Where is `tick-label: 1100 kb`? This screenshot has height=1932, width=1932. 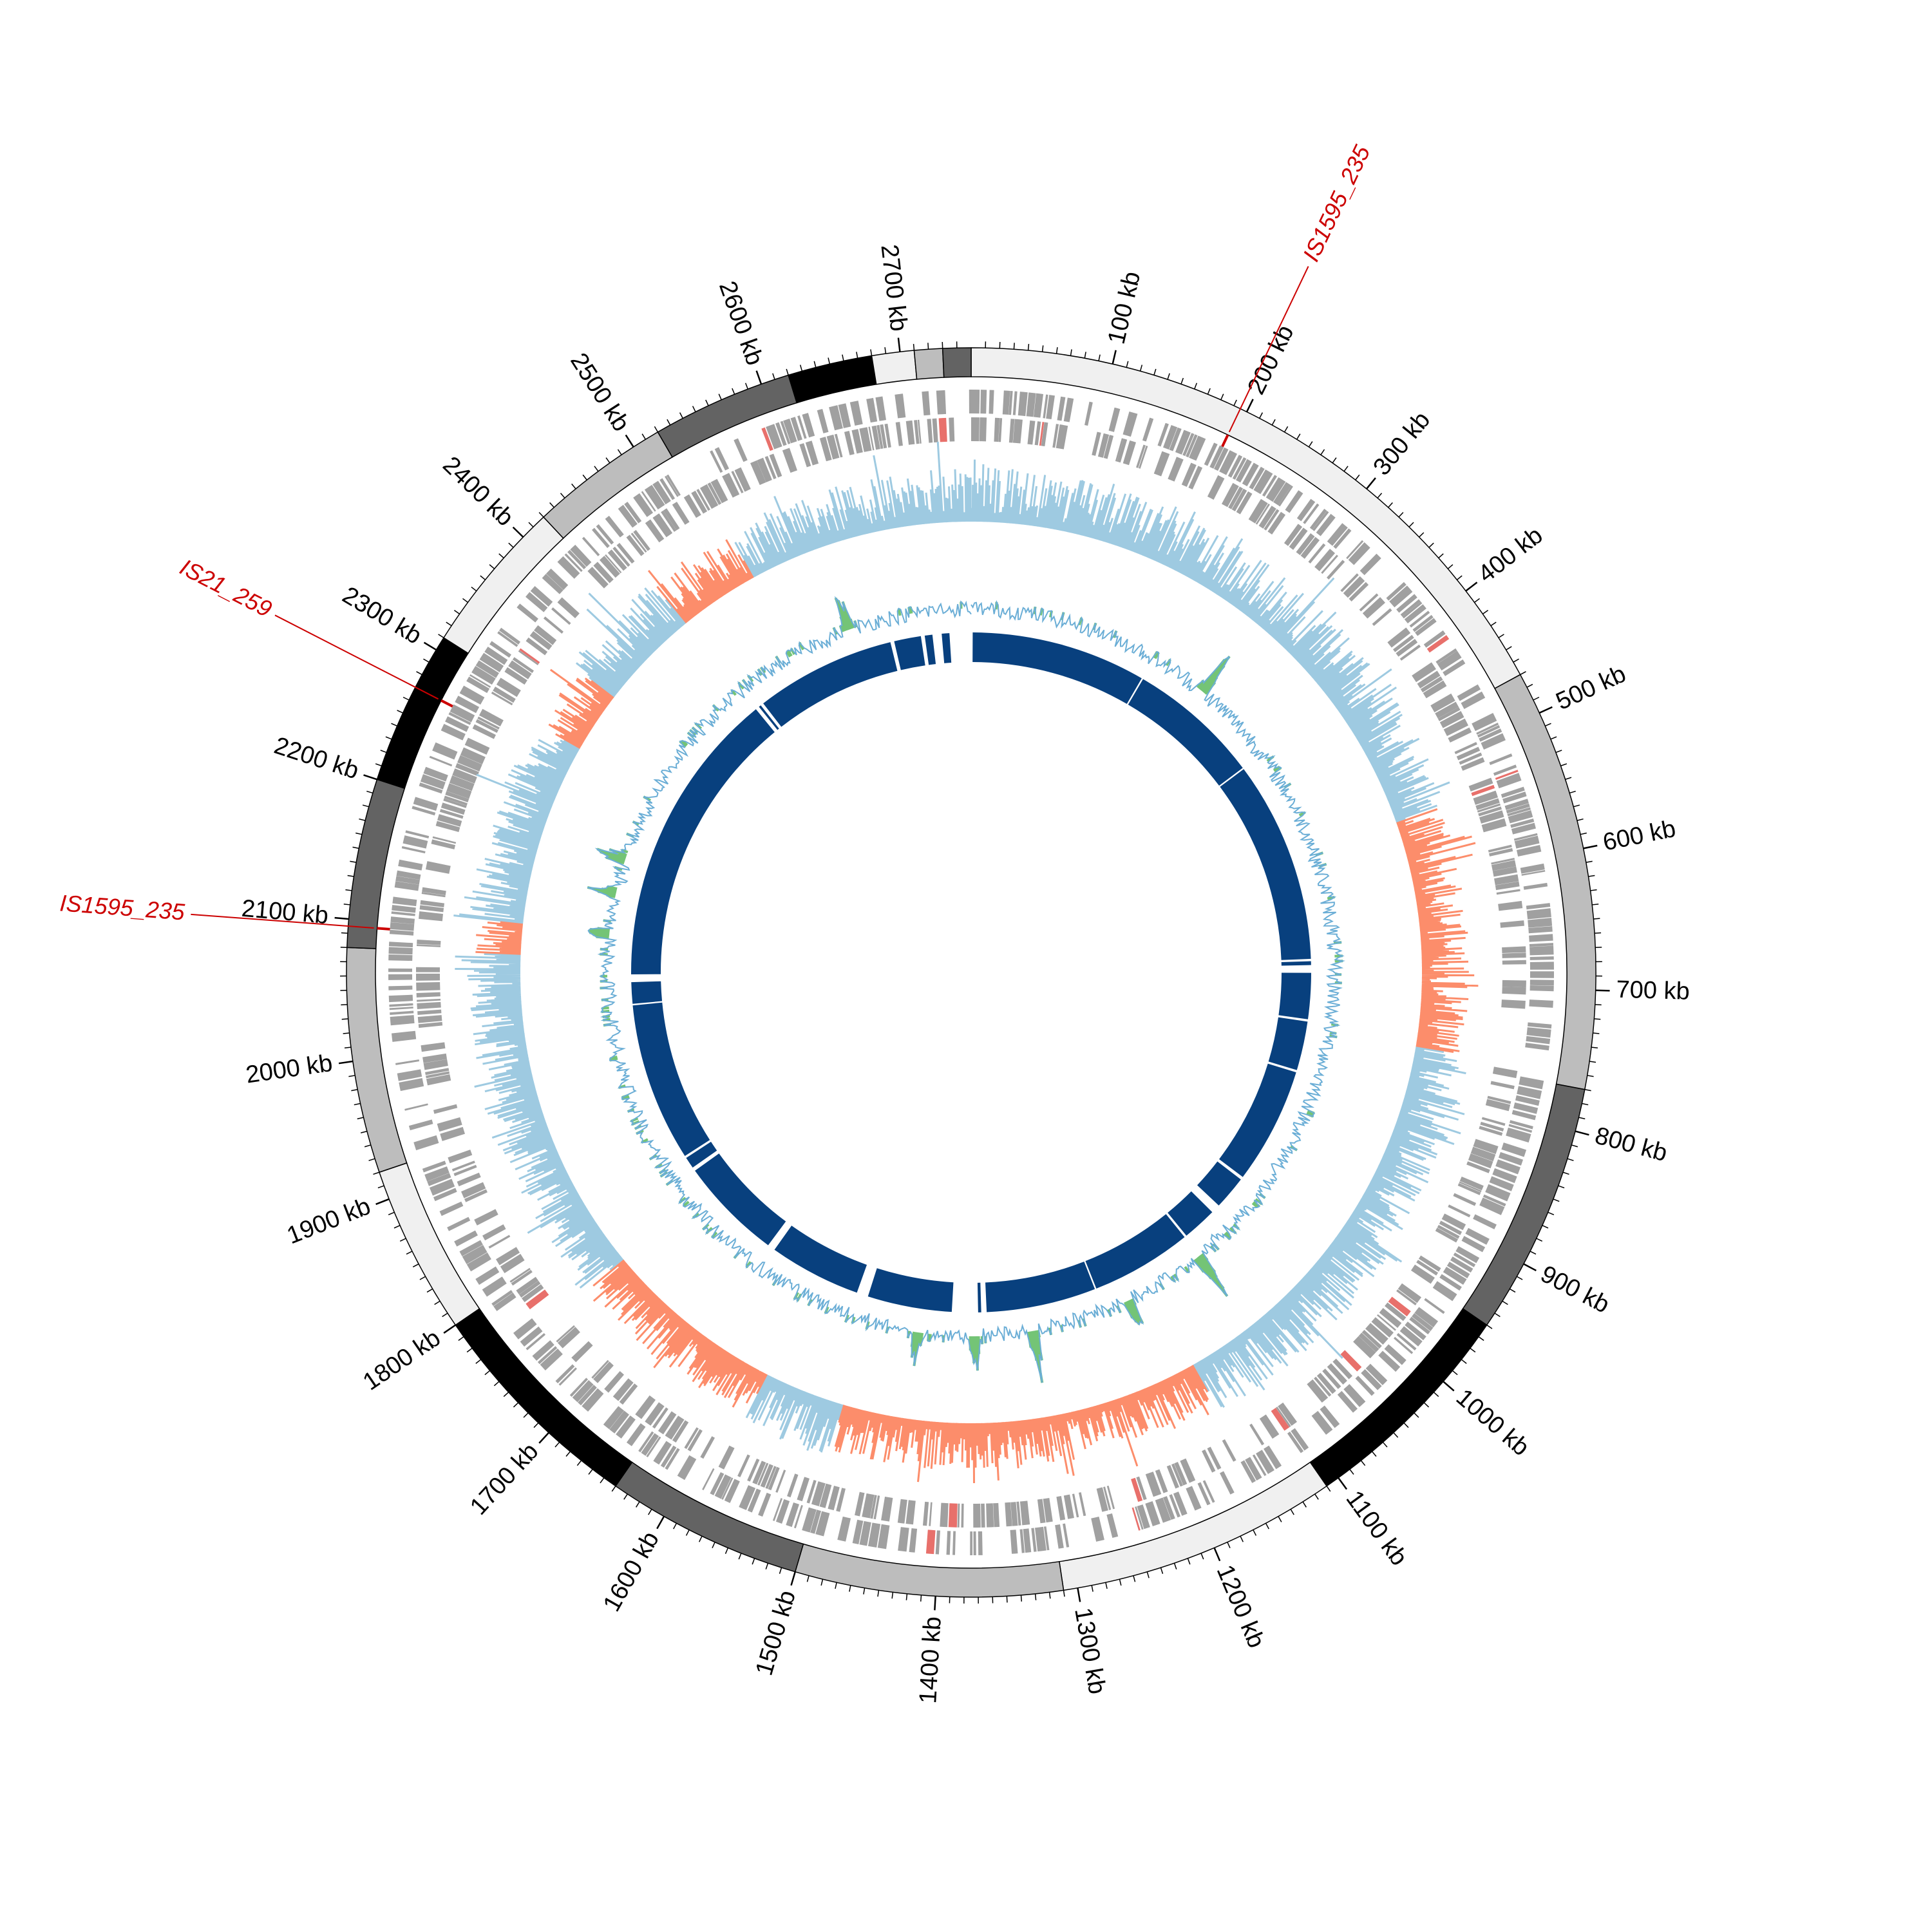
tick-label: 1100 kb is located at coordinates (1377, 1529).